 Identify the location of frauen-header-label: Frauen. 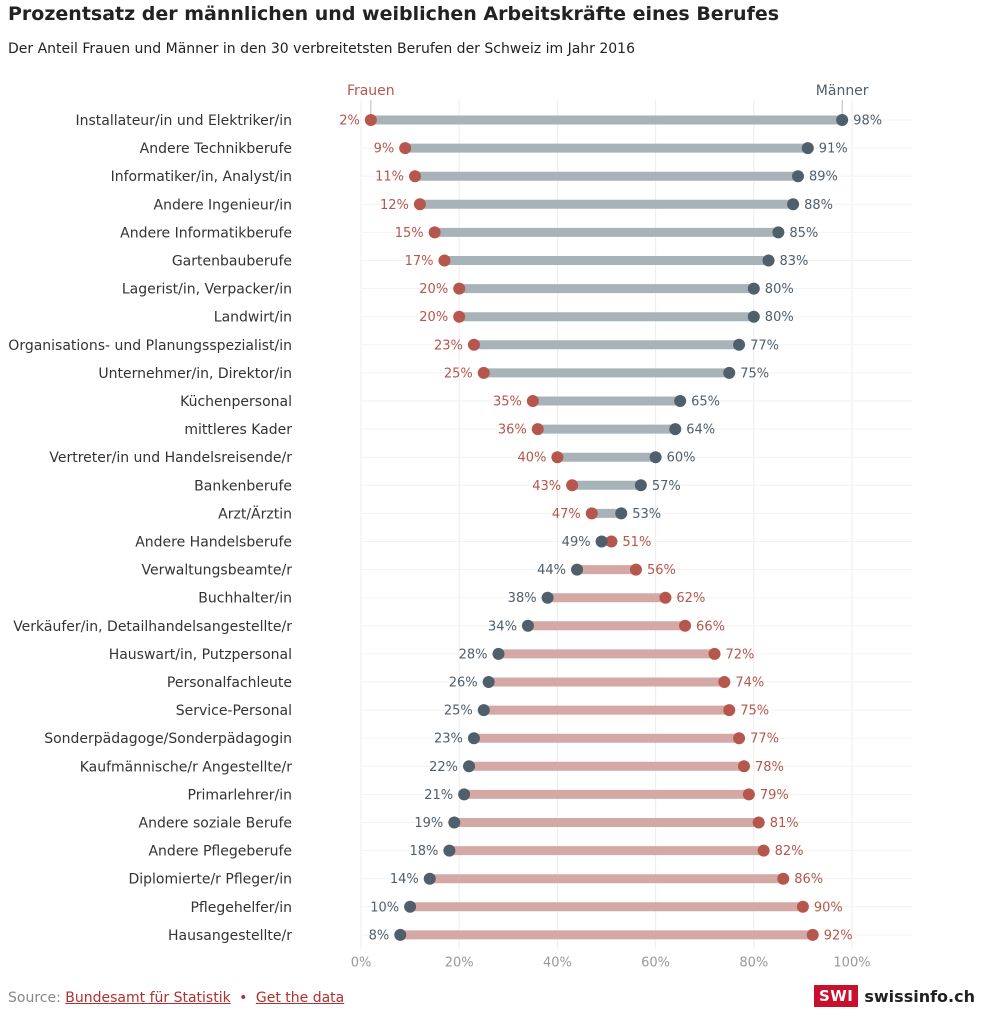
(371, 91).